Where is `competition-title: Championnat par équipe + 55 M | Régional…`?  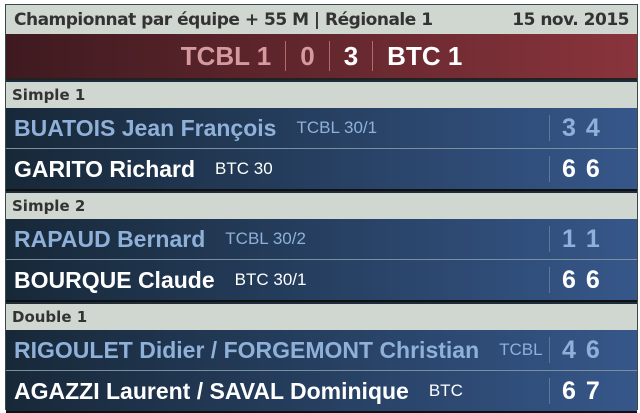 competition-title: Championnat par équipe + 55 M | Régional… is located at coordinates (223, 19).